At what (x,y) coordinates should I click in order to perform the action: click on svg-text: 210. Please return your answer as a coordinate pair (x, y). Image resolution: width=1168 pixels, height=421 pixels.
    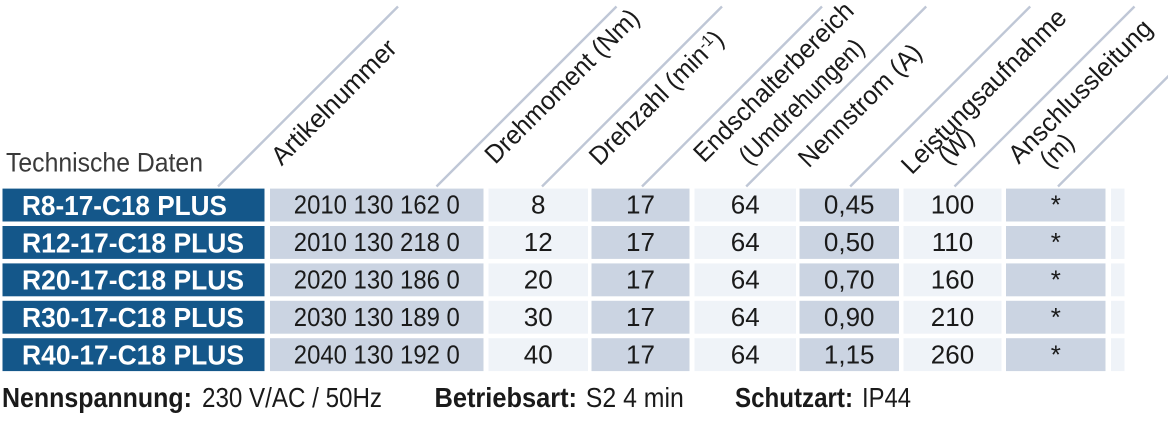
    Looking at the image, I should click on (952, 317).